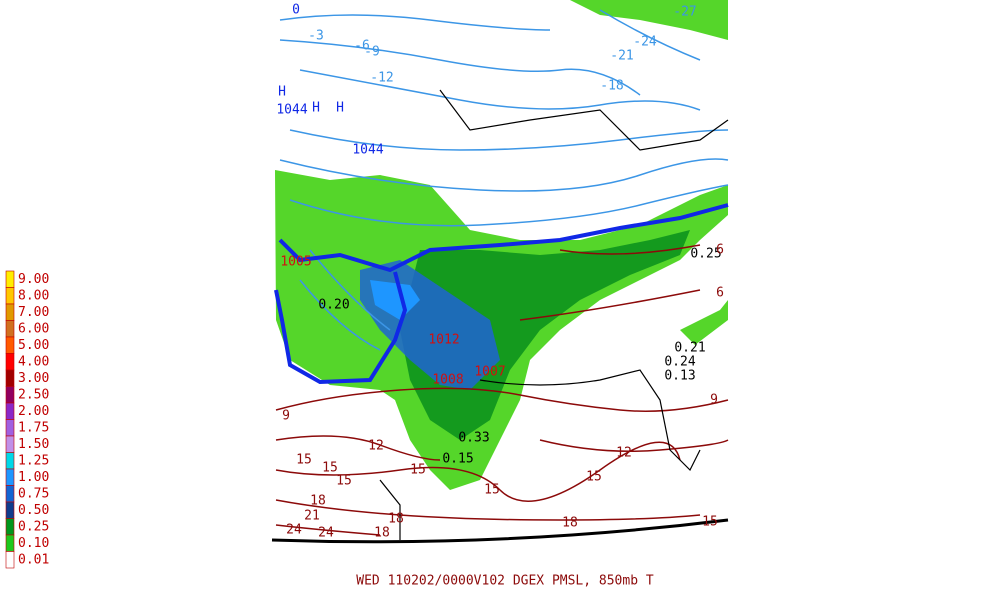 Image resolution: width=1000 pixels, height=600 pixels. I want to click on map-label: -27, so click(684, 12).